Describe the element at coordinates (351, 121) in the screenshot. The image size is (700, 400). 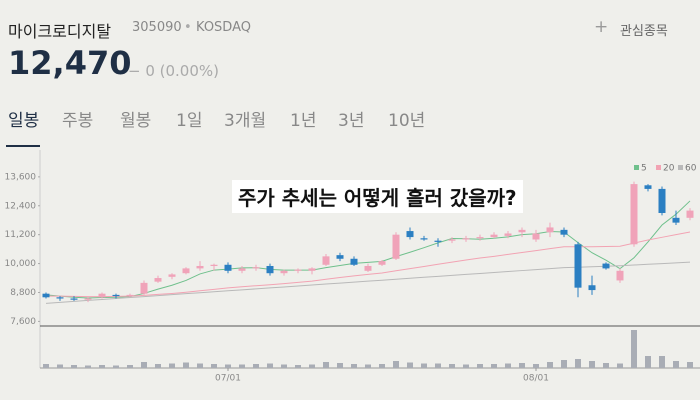
I see `tab: 3년` at that location.